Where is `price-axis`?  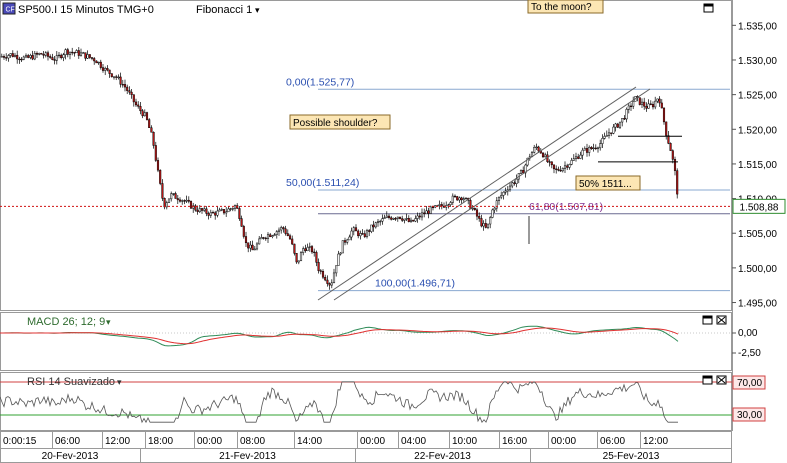 price-axis is located at coordinates (759, 215).